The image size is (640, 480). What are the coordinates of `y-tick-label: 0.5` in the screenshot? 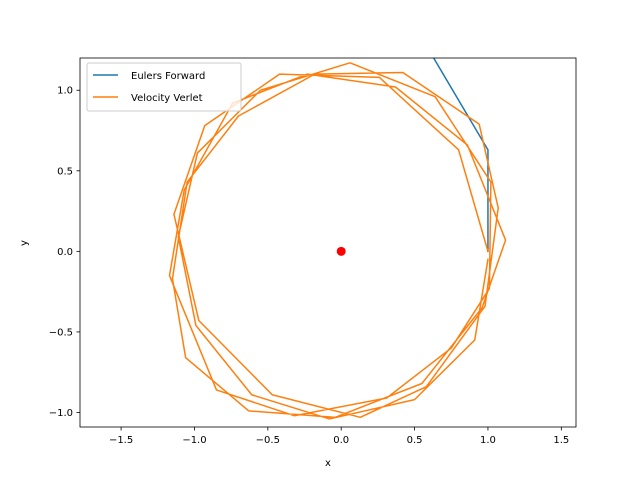 It's located at (65, 171).